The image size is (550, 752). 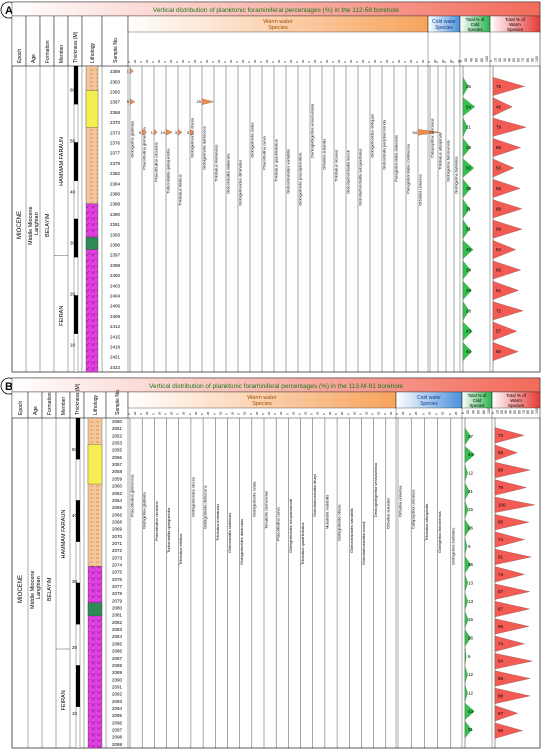 What do you see at coordinates (117, 450) in the screenshot?
I see `sample-number: 2055` at bounding box center [117, 450].